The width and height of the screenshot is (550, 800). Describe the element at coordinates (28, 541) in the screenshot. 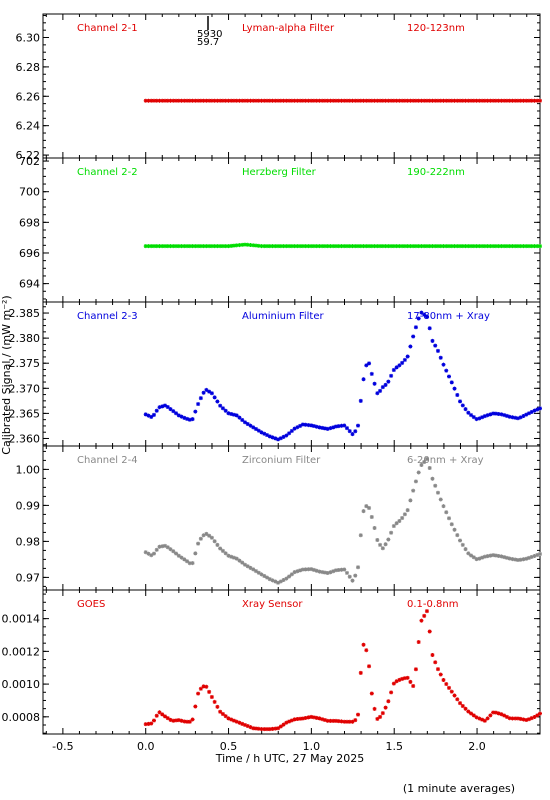

I see `y-tick-label: 0.98` at that location.